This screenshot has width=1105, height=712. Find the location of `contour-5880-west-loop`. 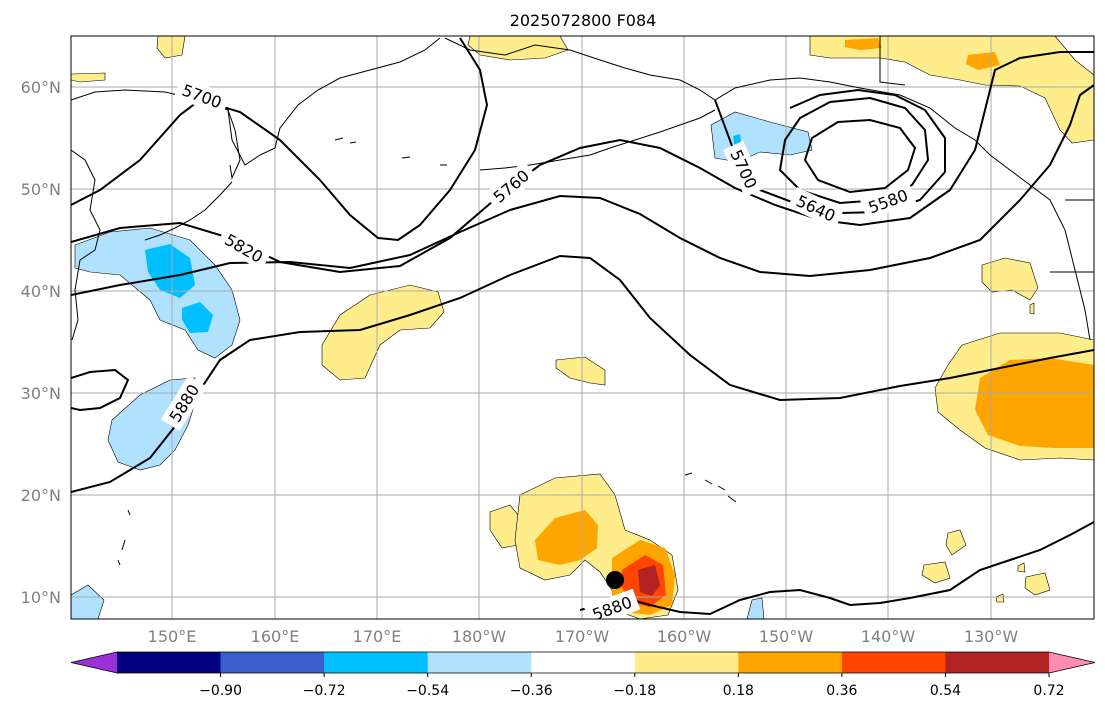

contour-5880-west-loop is located at coordinates (100, 390).